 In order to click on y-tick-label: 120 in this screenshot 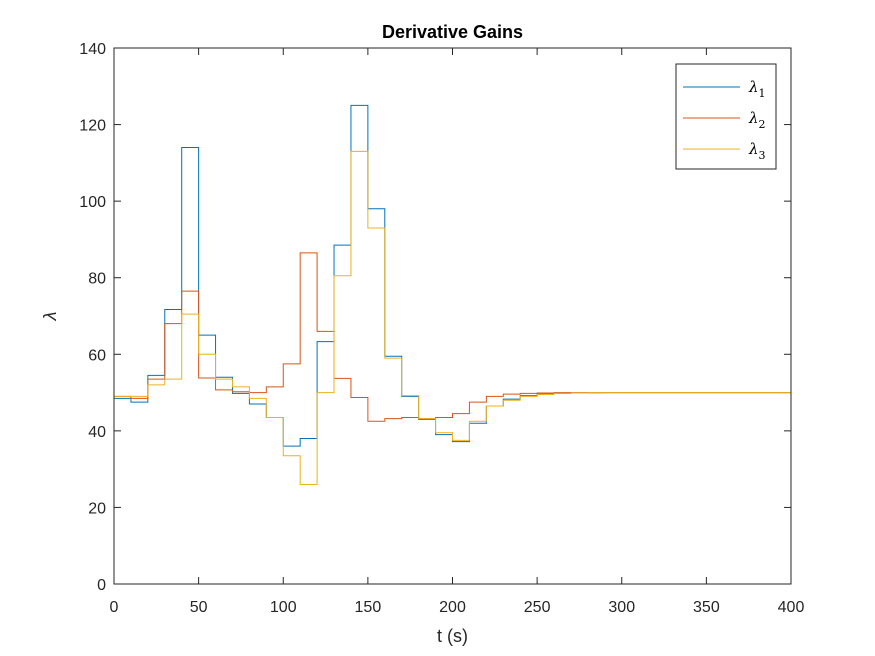, I will do `click(92, 126)`.